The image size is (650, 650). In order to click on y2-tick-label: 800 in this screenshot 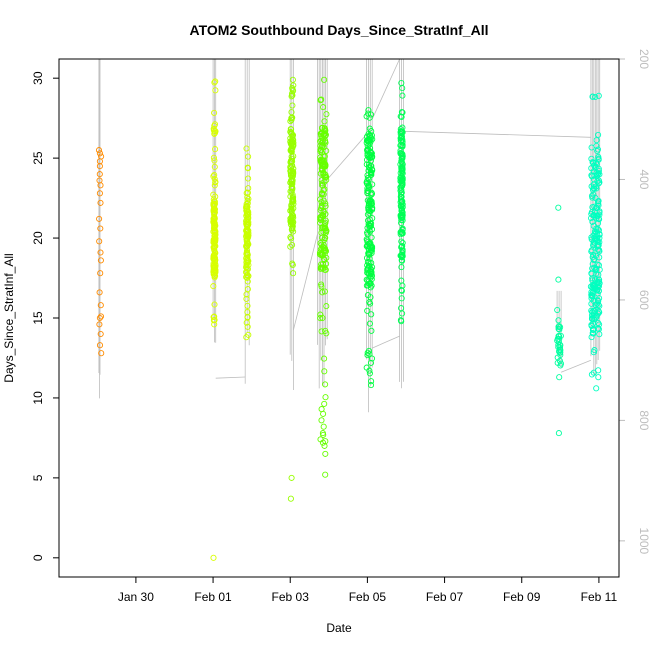, I will do `click(643, 420)`.